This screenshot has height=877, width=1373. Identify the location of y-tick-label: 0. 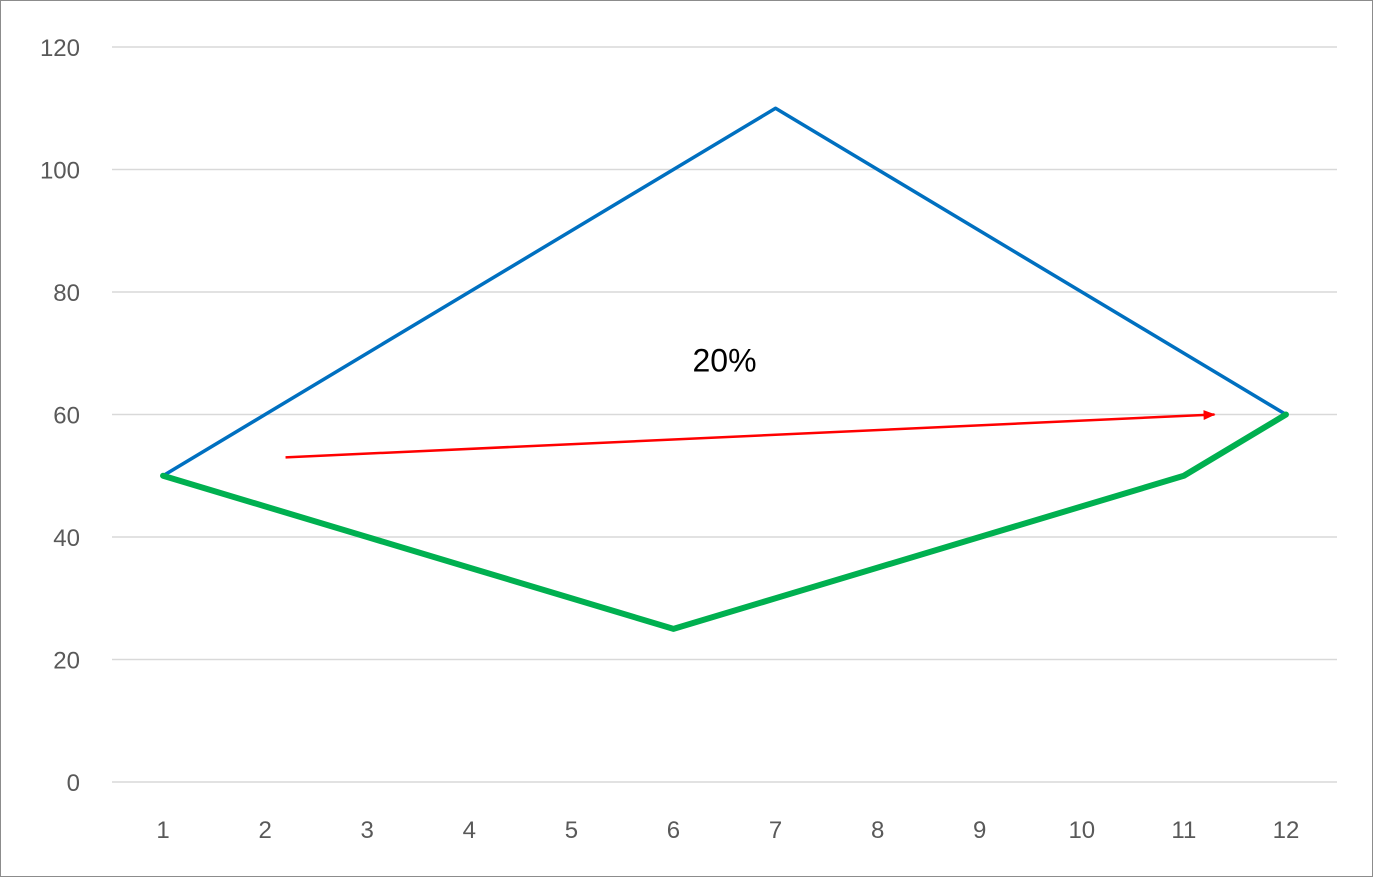
(73, 783).